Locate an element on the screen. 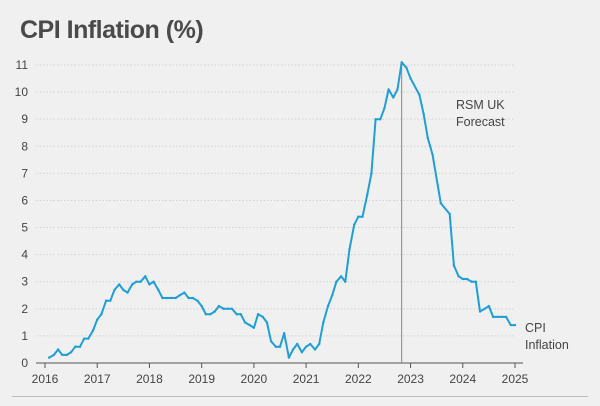 The width and height of the screenshot is (600, 406). x-tick-label-2021: 2021 is located at coordinates (306, 379).